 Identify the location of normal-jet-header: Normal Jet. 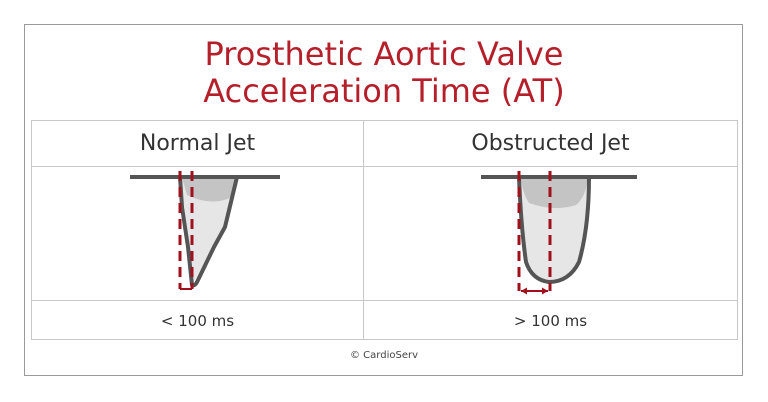
(197, 143).